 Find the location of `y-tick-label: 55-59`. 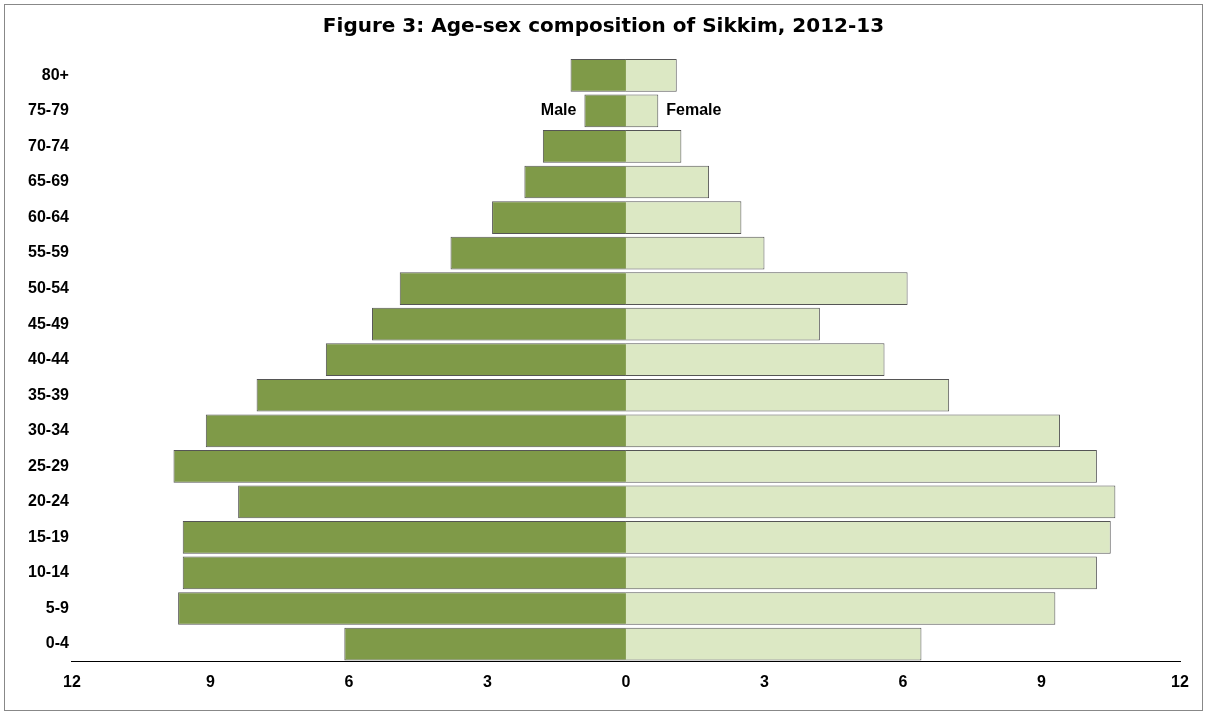

y-tick-label: 55-59 is located at coordinates (49, 252).